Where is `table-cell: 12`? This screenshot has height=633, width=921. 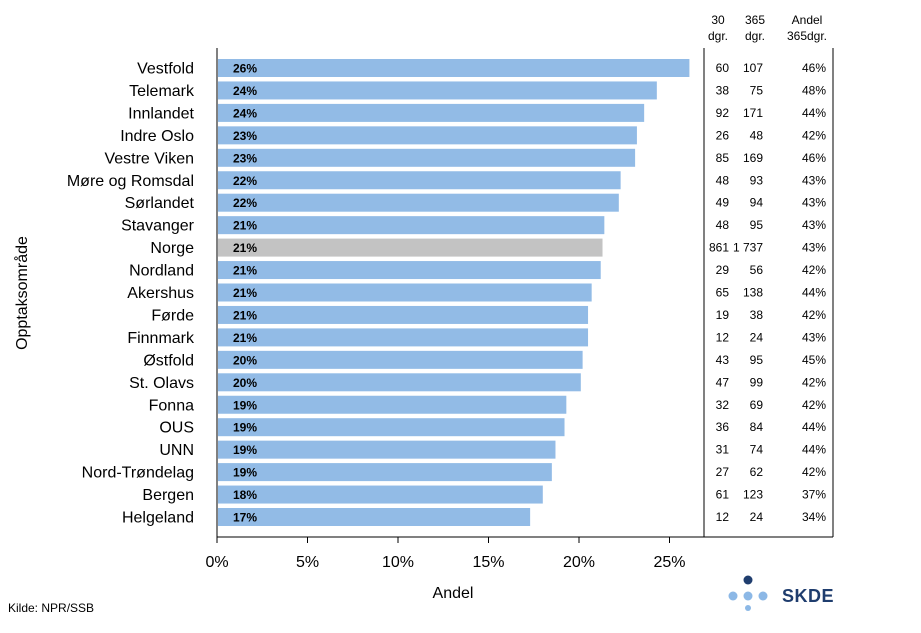
table-cell: 12 is located at coordinates (723, 517).